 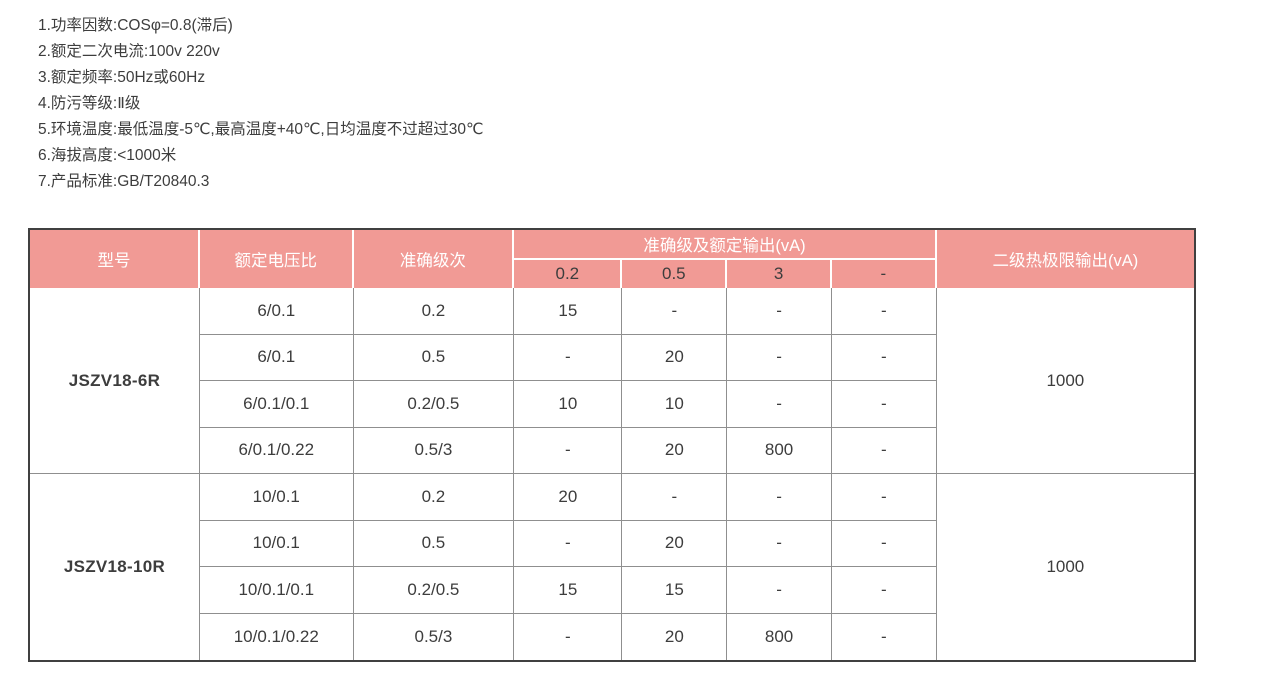 What do you see at coordinates (276, 590) in the screenshot?
I see `voltage-ratio-cell: 10/0.1/0.1` at bounding box center [276, 590].